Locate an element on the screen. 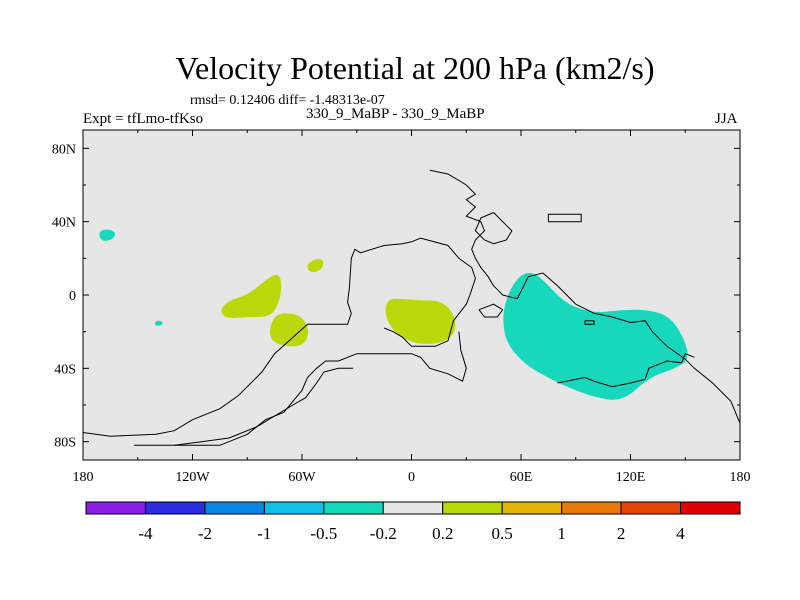  season-label: JJA is located at coordinates (726, 119).